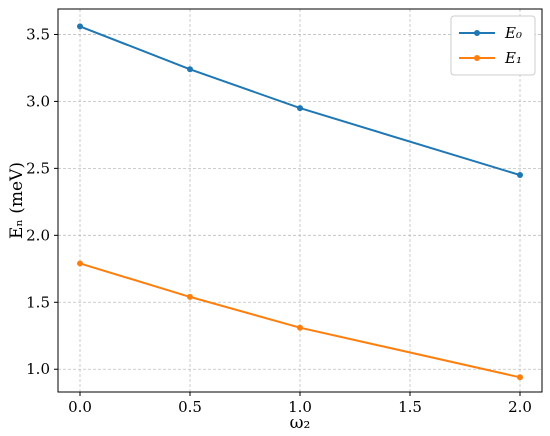 The image size is (550, 436). I want to click on y-tick-label: 1.0, so click(38, 369).